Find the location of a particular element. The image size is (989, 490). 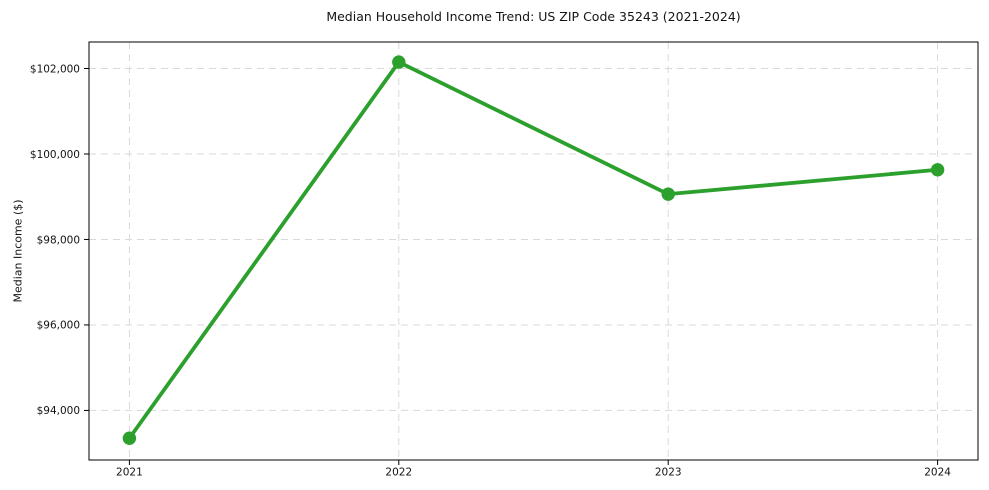

y-tick-label: $94,000 is located at coordinates (58, 411).